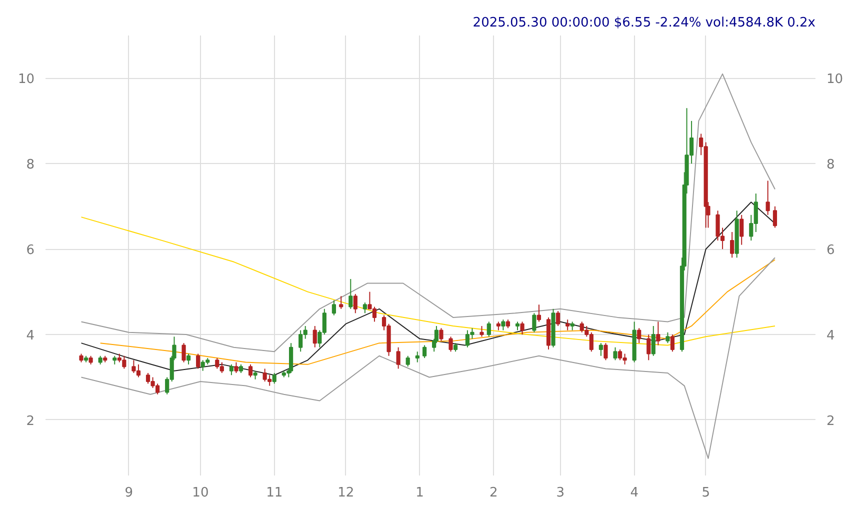 The image size is (860, 505). Describe the element at coordinates (26, 80) in the screenshot. I see `y-tick-label: 10` at that location.